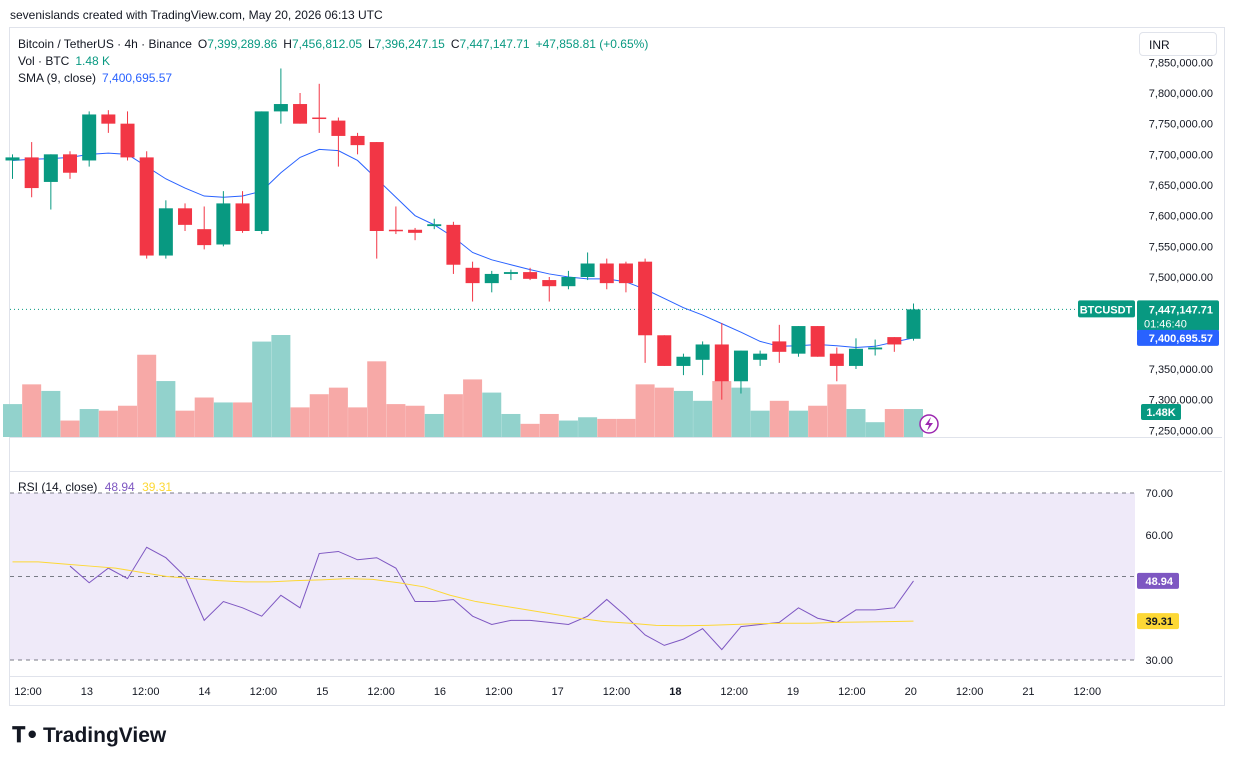 The height and width of the screenshot is (765, 1233). What do you see at coordinates (1178, 316) in the screenshot?
I see `last-price-badge` at bounding box center [1178, 316].